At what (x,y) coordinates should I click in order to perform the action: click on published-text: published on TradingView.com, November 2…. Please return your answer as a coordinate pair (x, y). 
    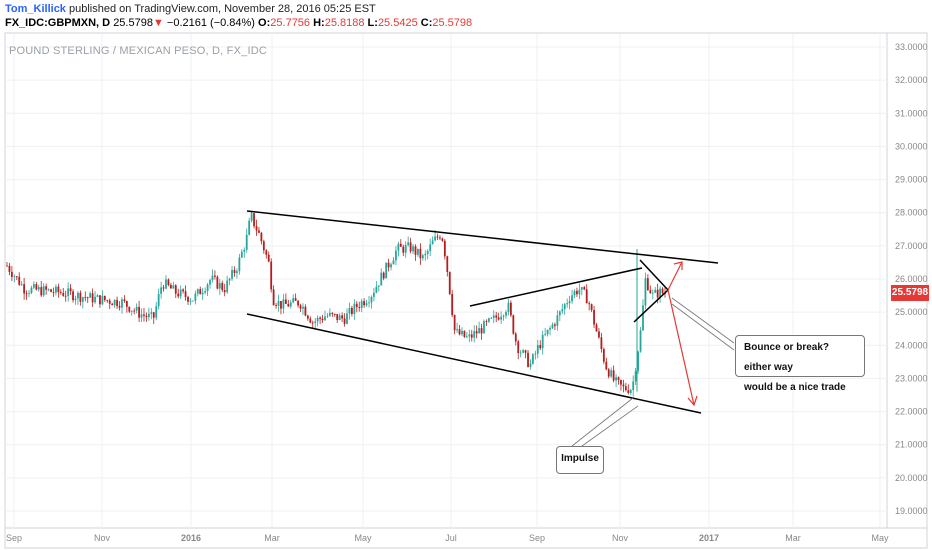
    Looking at the image, I should click on (220, 9).